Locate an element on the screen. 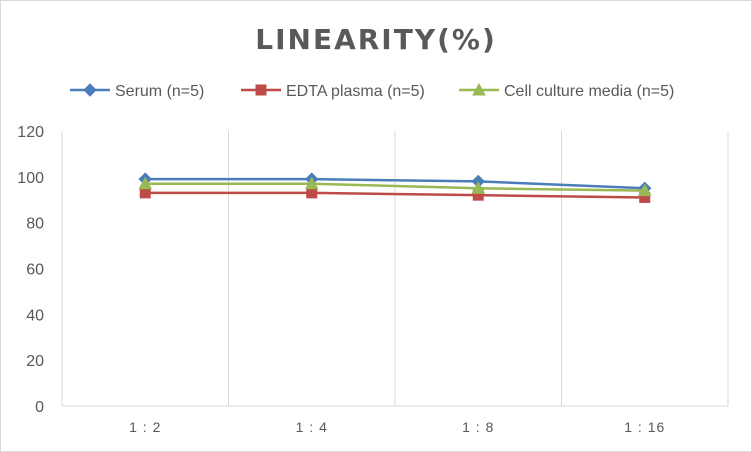 This screenshot has height=452, width=752. x-tick-label: 1 : 2 is located at coordinates (145, 427).